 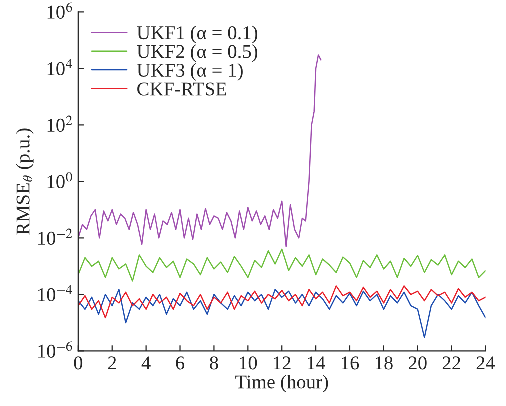 What do you see at coordinates (112, 363) in the screenshot?
I see `x-tick-label: 2` at bounding box center [112, 363].